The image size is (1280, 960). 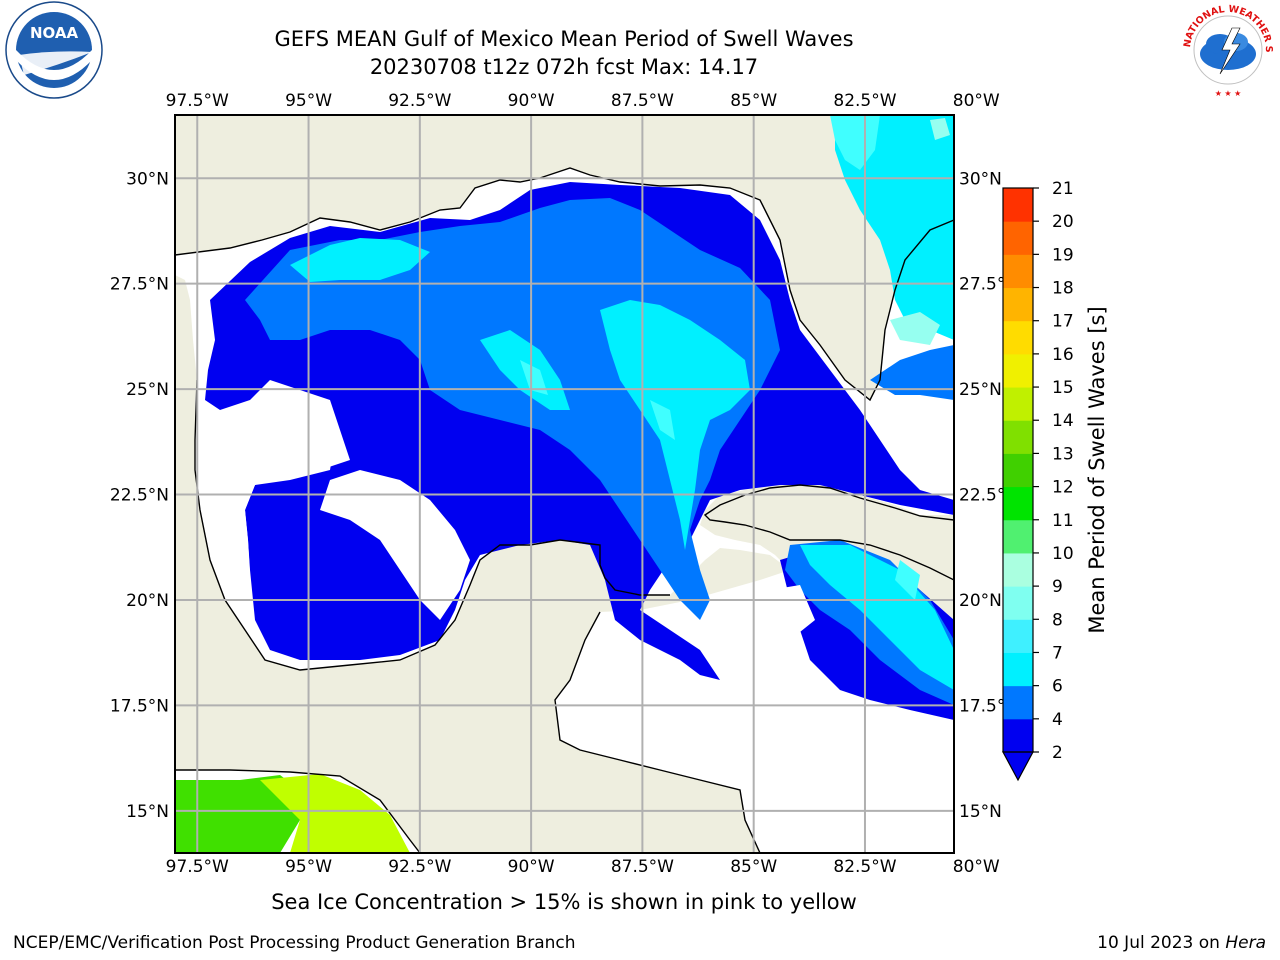 I want to click on lon-tick-top-2: 92.5°W, so click(x=419, y=101).